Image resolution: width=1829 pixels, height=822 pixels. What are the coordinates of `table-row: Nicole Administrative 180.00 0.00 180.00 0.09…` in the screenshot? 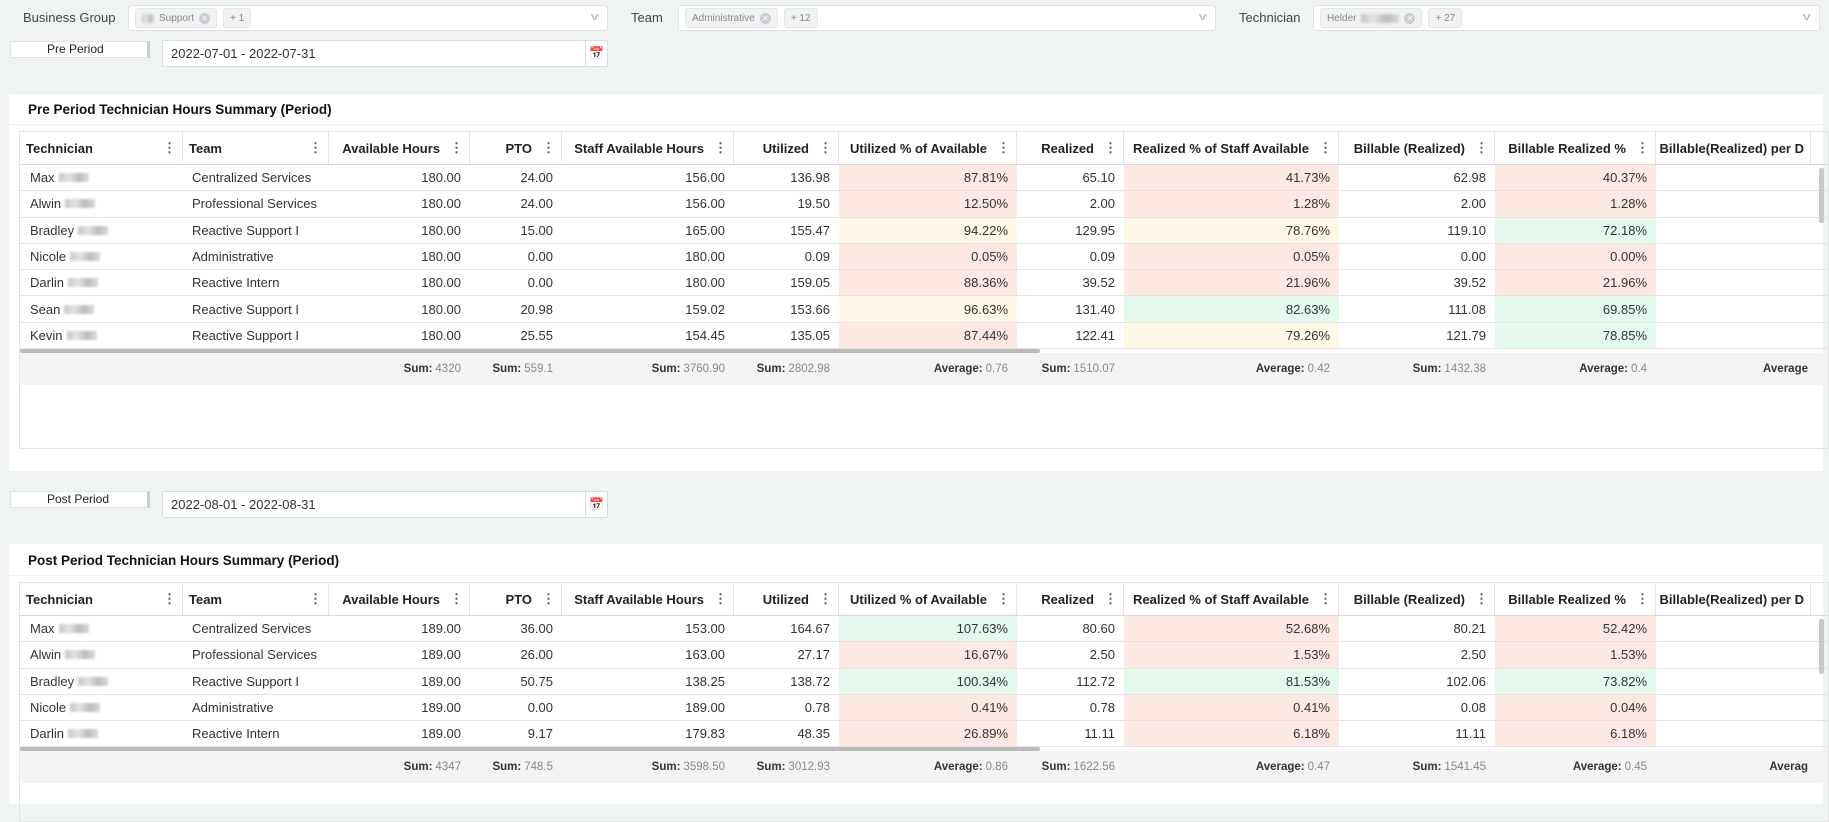 It's located at (924, 257).